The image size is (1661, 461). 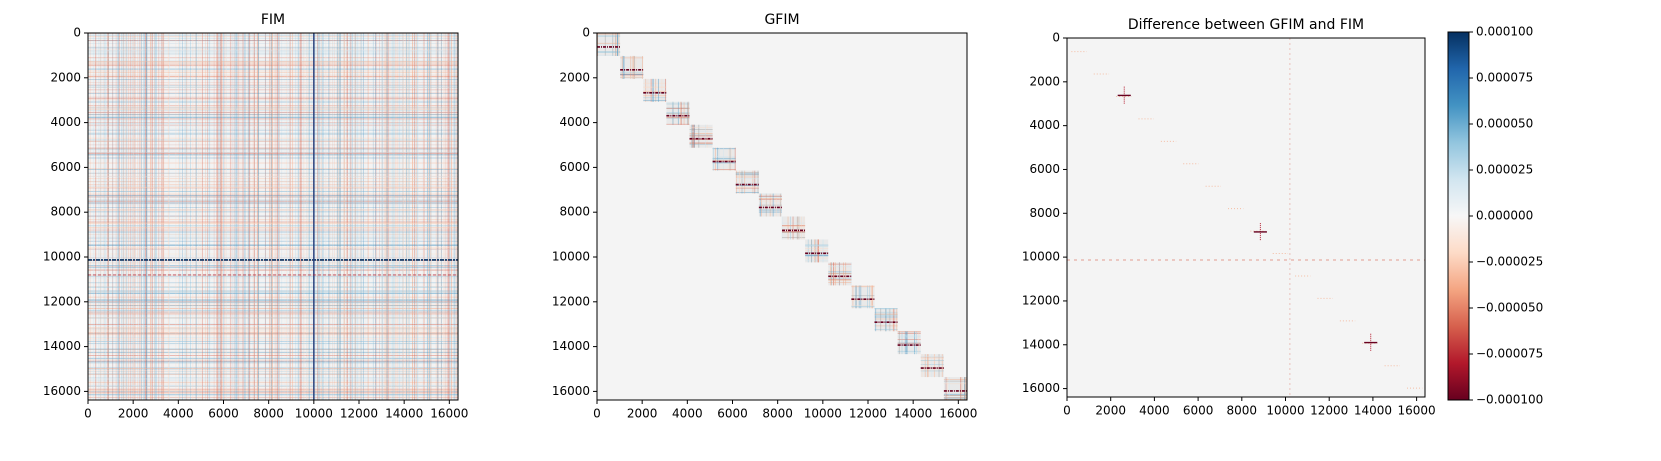 I want to click on chart-title: FIM, so click(x=273, y=20).